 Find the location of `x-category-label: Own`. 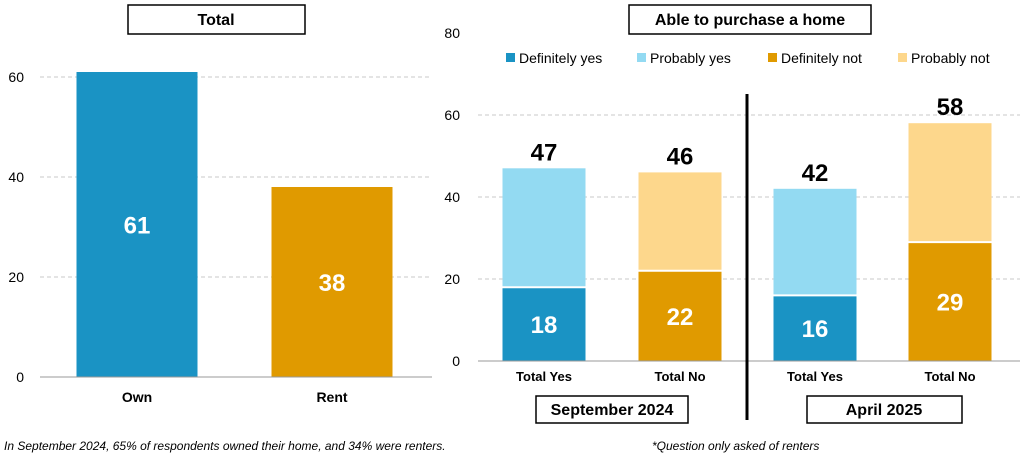

x-category-label: Own is located at coordinates (137, 397).